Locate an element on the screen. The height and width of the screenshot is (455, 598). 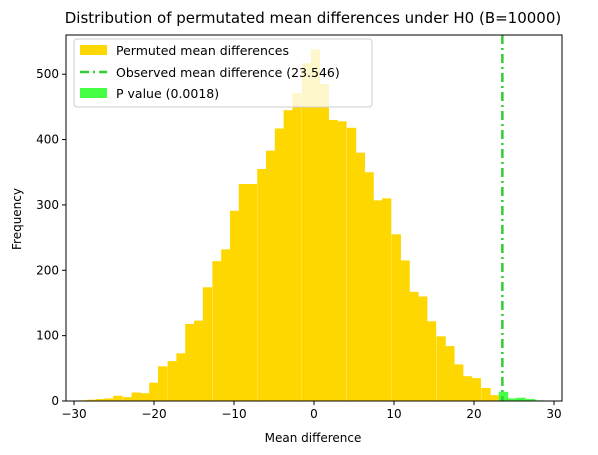
y-tick-label: 300 is located at coordinates (47, 205).